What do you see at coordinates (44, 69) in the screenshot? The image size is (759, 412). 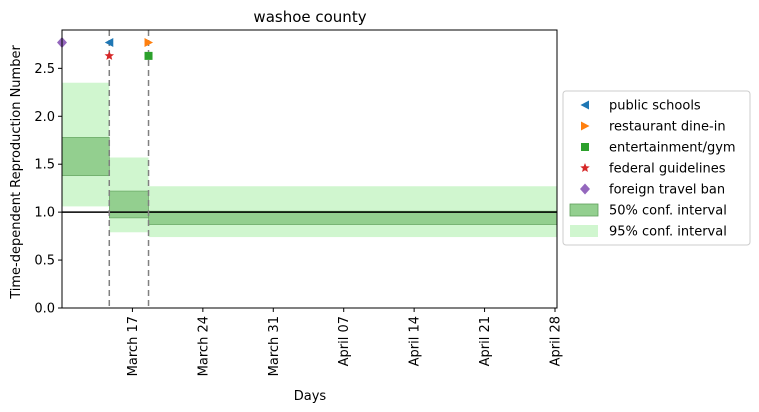 I see `y-tick-label: 2.5` at bounding box center [44, 69].